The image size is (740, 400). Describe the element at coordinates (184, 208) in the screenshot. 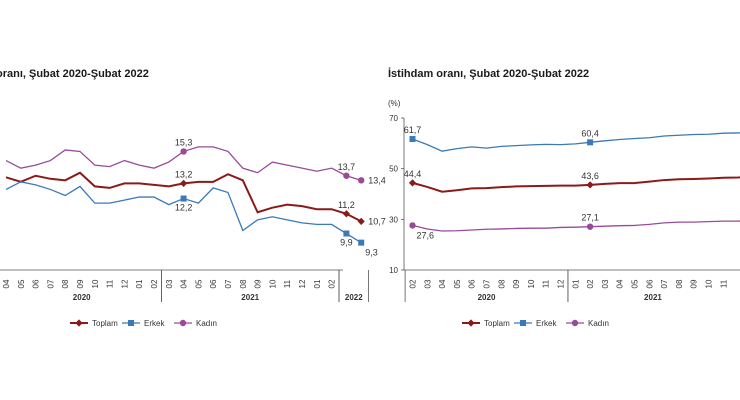

I see `data-label: 12,2` at that location.